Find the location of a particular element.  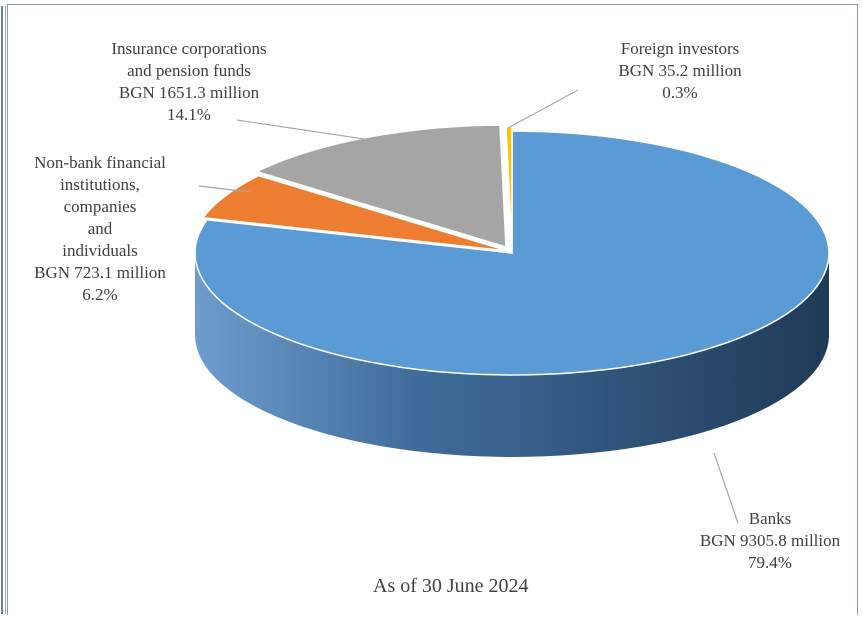

label-banks-name: Banks is located at coordinates (770, 518).